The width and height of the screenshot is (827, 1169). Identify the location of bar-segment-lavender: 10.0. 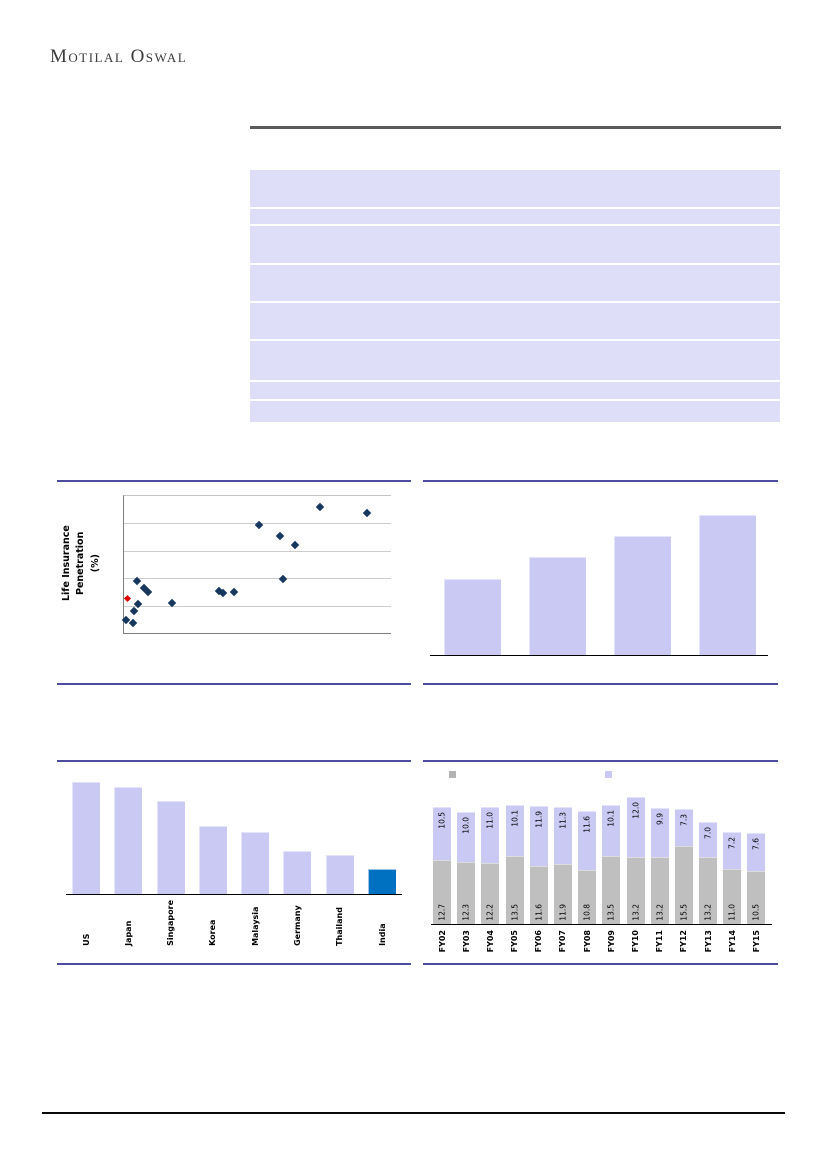
(466, 837).